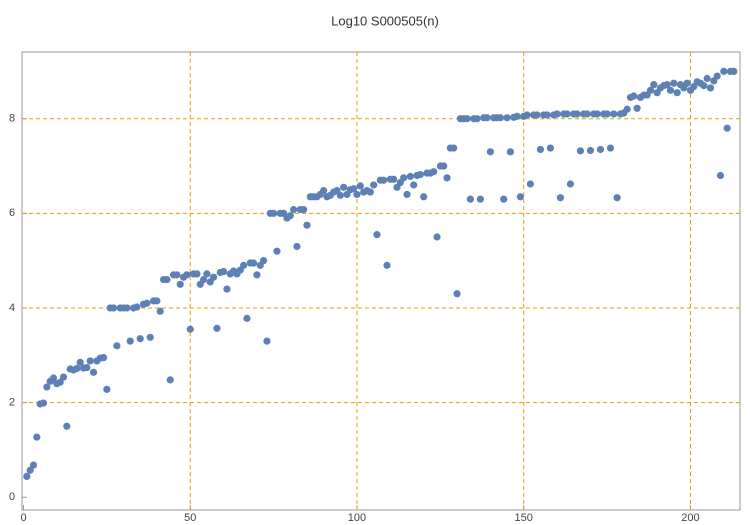  What do you see at coordinates (524, 518) in the screenshot?
I see `x-tick-label: 150` at bounding box center [524, 518].